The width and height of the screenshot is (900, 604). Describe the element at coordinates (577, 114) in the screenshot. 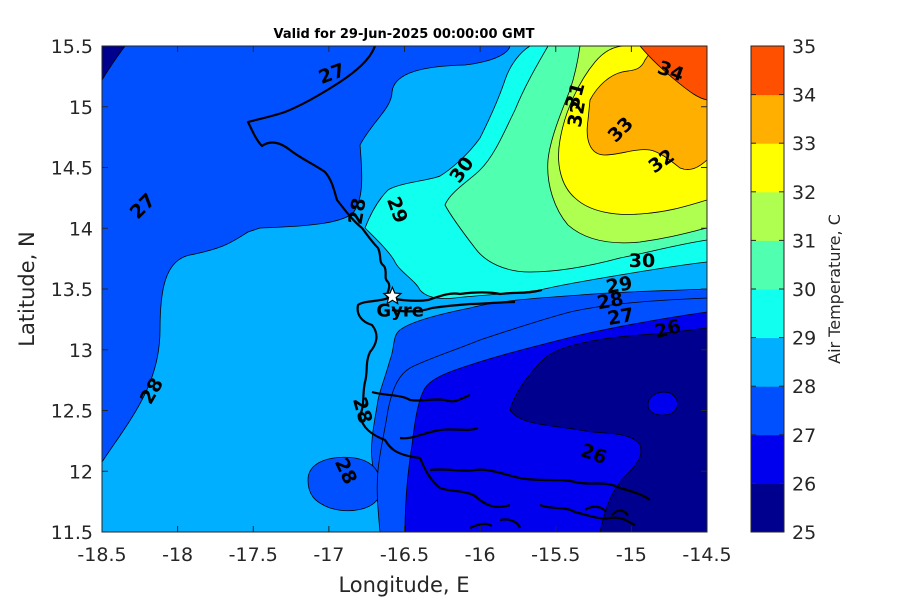

I see `contour-label: 32` at that location.